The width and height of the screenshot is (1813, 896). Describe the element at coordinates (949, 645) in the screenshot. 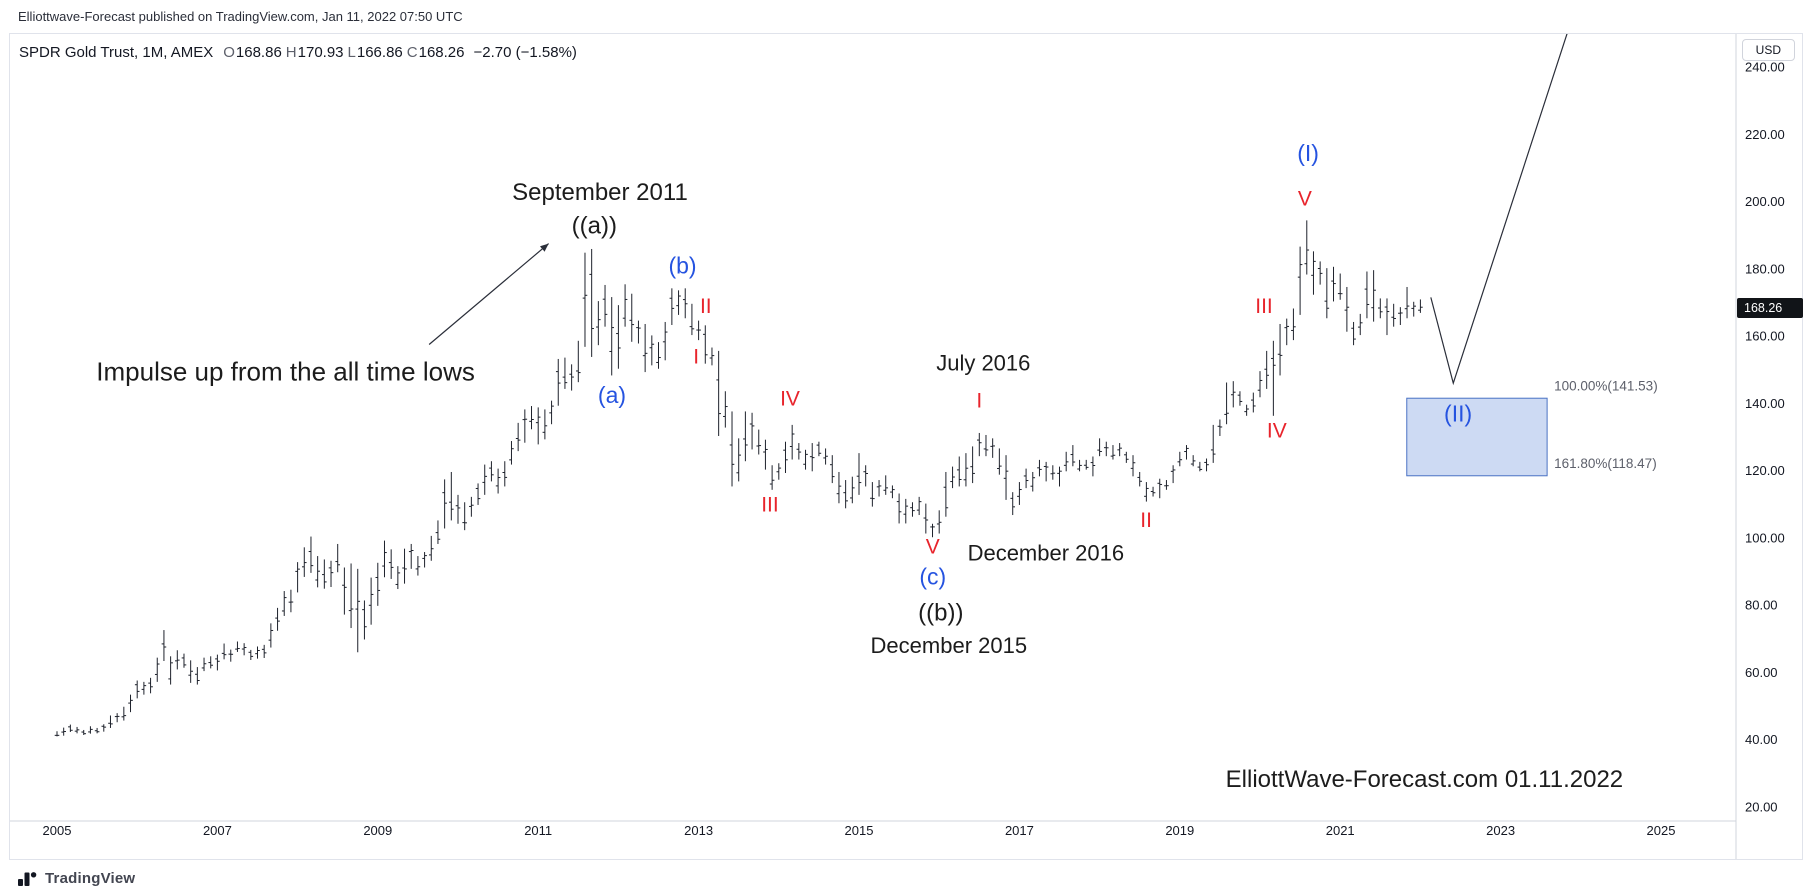

I see `label-december-2015: December 2015` at that location.